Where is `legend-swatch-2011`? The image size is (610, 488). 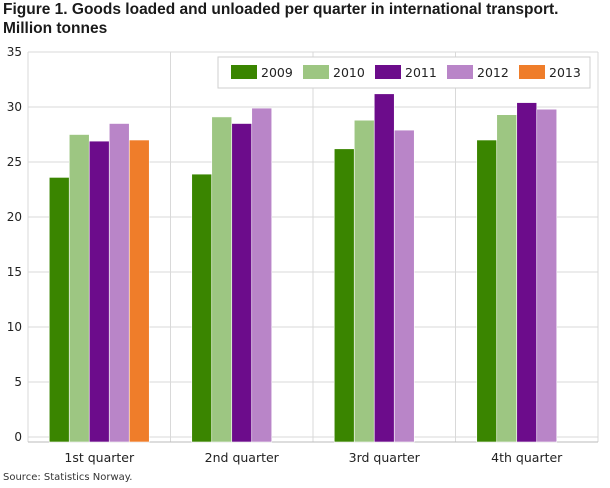 legend-swatch-2011 is located at coordinates (388, 72).